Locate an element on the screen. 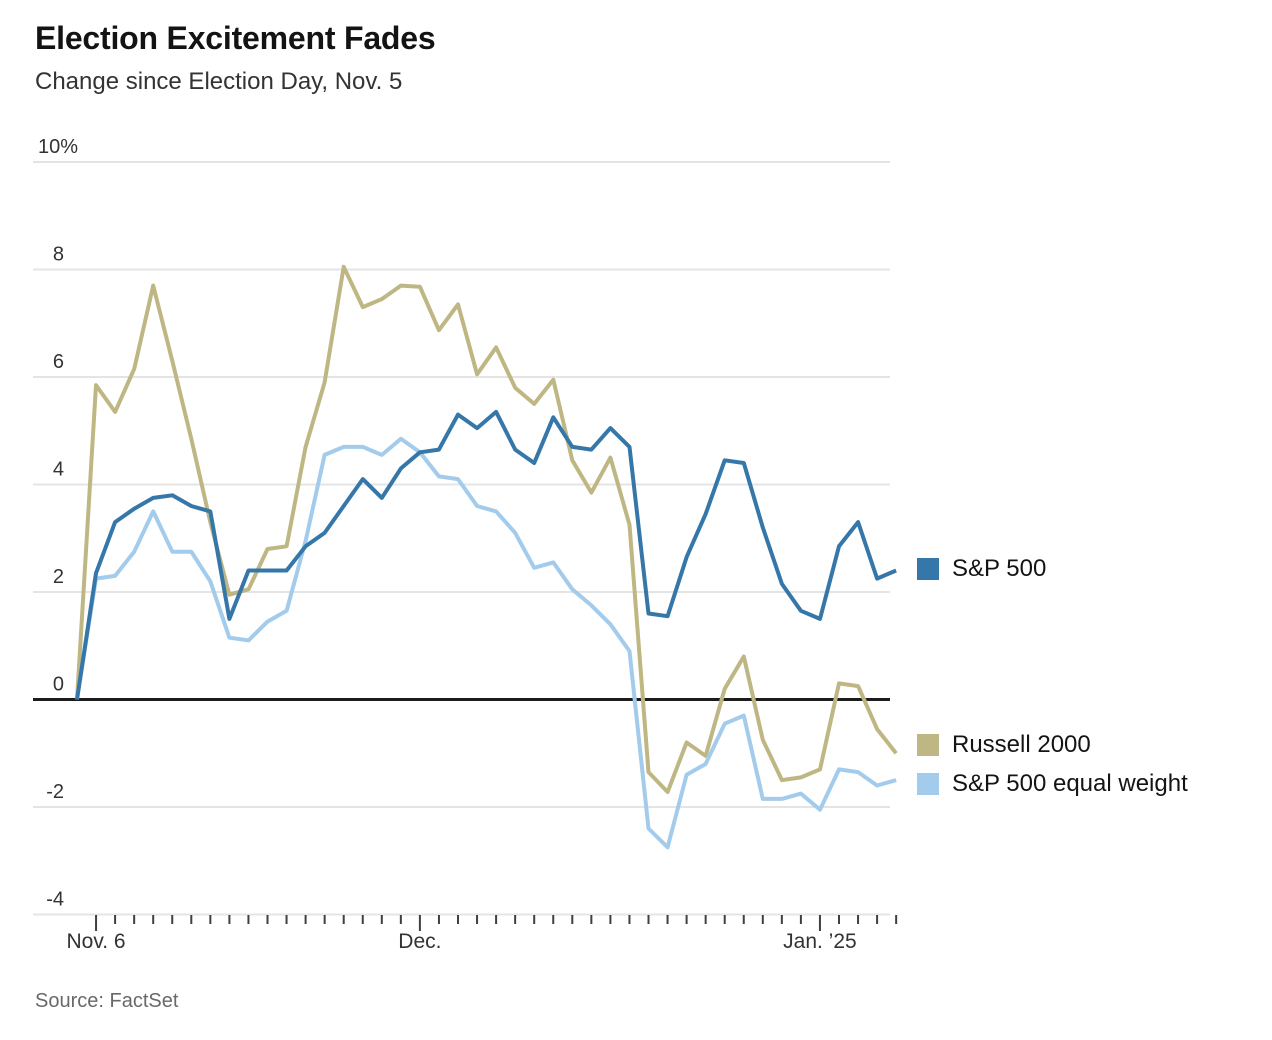 The width and height of the screenshot is (1272, 1040). legend-swatch-sp500-icon is located at coordinates (928, 569).